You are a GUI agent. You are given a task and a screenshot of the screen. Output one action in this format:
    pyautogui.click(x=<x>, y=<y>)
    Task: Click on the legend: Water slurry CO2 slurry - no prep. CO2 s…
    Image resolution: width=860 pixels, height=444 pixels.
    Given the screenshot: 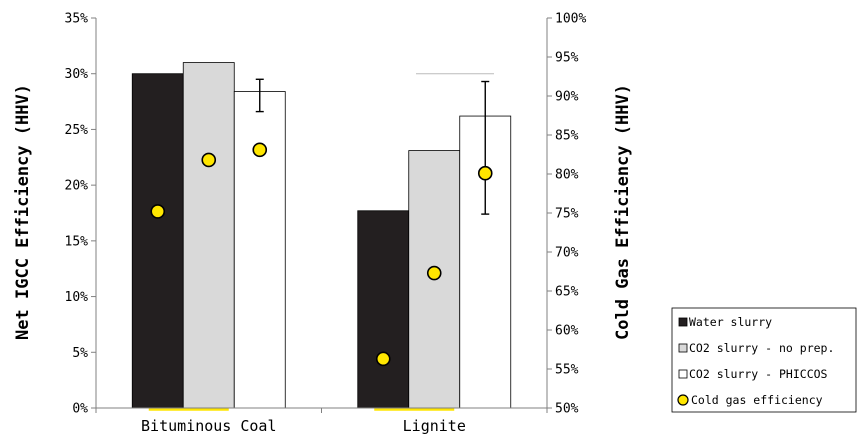 What is the action you would take?
    pyautogui.click(x=764, y=360)
    